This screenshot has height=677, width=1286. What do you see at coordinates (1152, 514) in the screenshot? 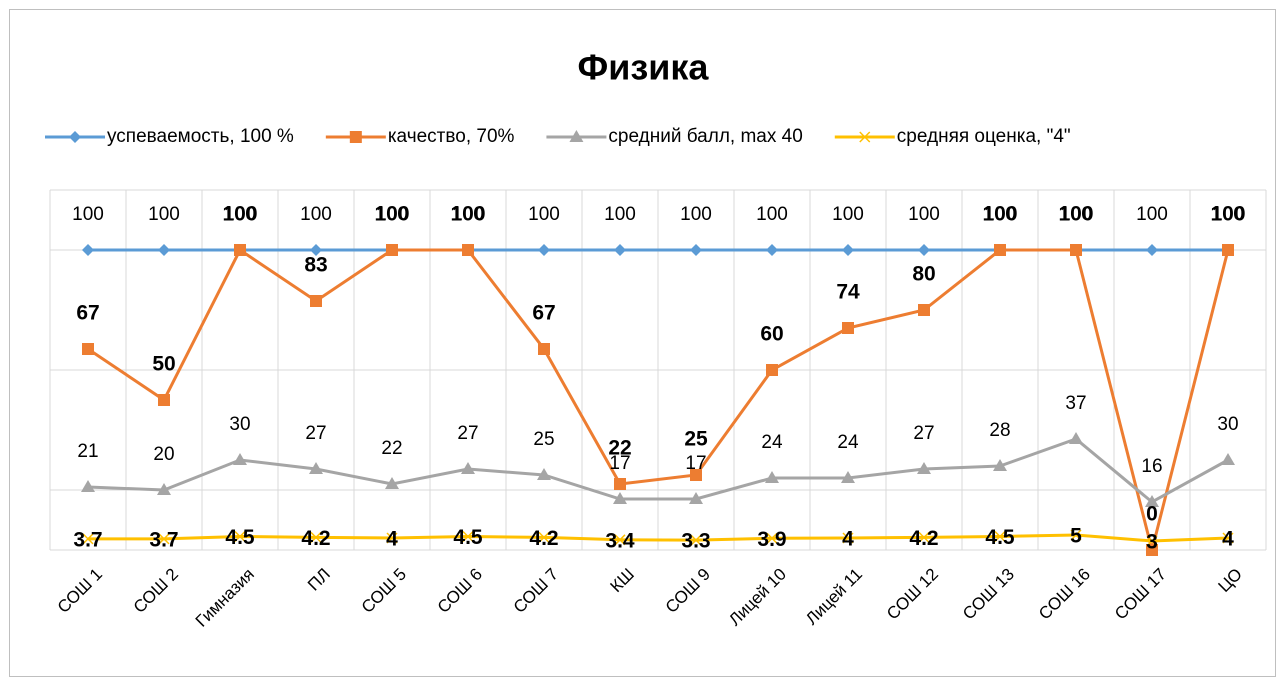
I see `data-label: 0` at bounding box center [1152, 514].